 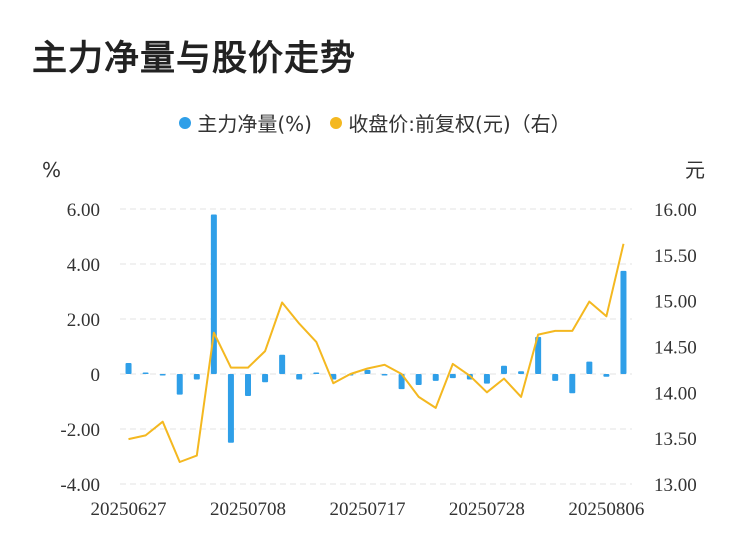 What do you see at coordinates (129, 509) in the screenshot?
I see `x-tick-label: 20250627` at bounding box center [129, 509].